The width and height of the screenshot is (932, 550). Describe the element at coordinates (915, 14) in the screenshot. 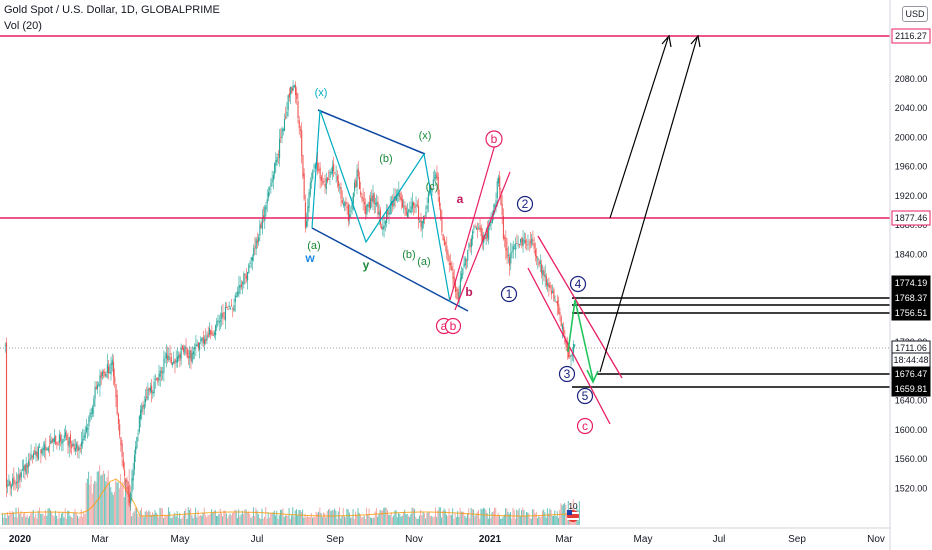

I see `currency-button: USD` at that location.